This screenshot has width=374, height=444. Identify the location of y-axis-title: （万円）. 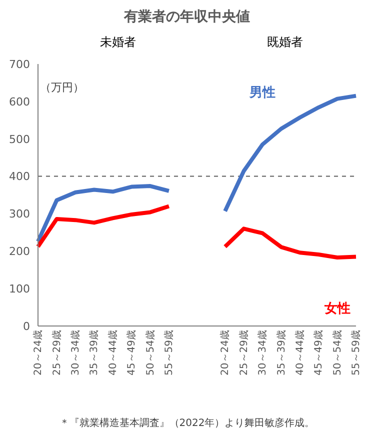
(62, 87).